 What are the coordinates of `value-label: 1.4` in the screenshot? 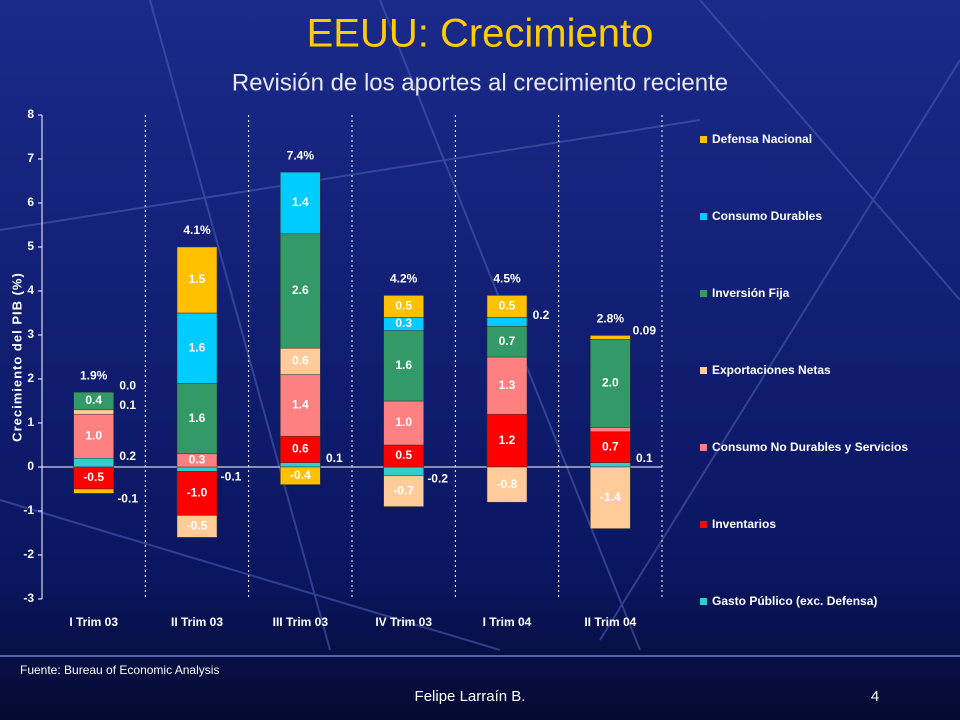 It's located at (300, 202).